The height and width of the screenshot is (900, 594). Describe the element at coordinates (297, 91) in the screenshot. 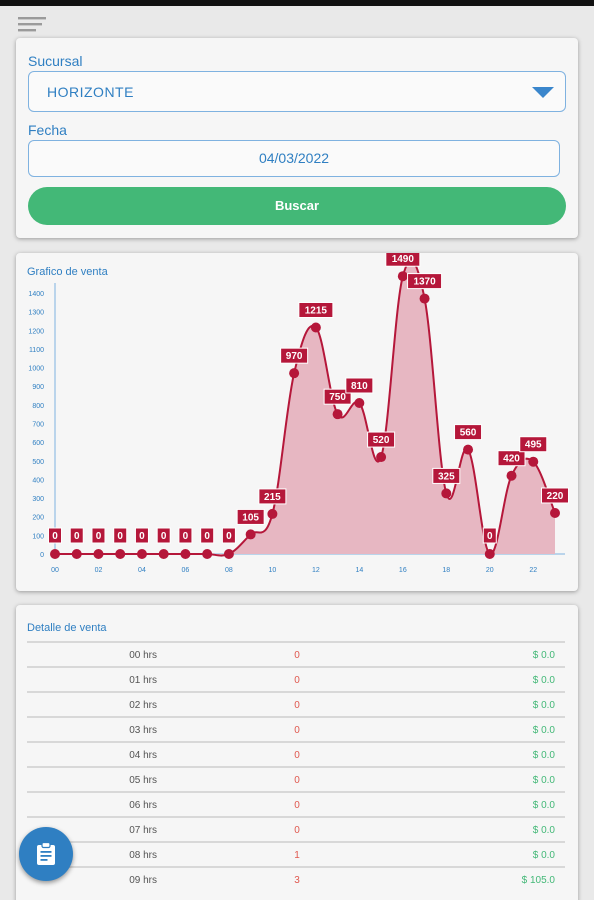

I see `branch-select: HORIZONTE` at that location.